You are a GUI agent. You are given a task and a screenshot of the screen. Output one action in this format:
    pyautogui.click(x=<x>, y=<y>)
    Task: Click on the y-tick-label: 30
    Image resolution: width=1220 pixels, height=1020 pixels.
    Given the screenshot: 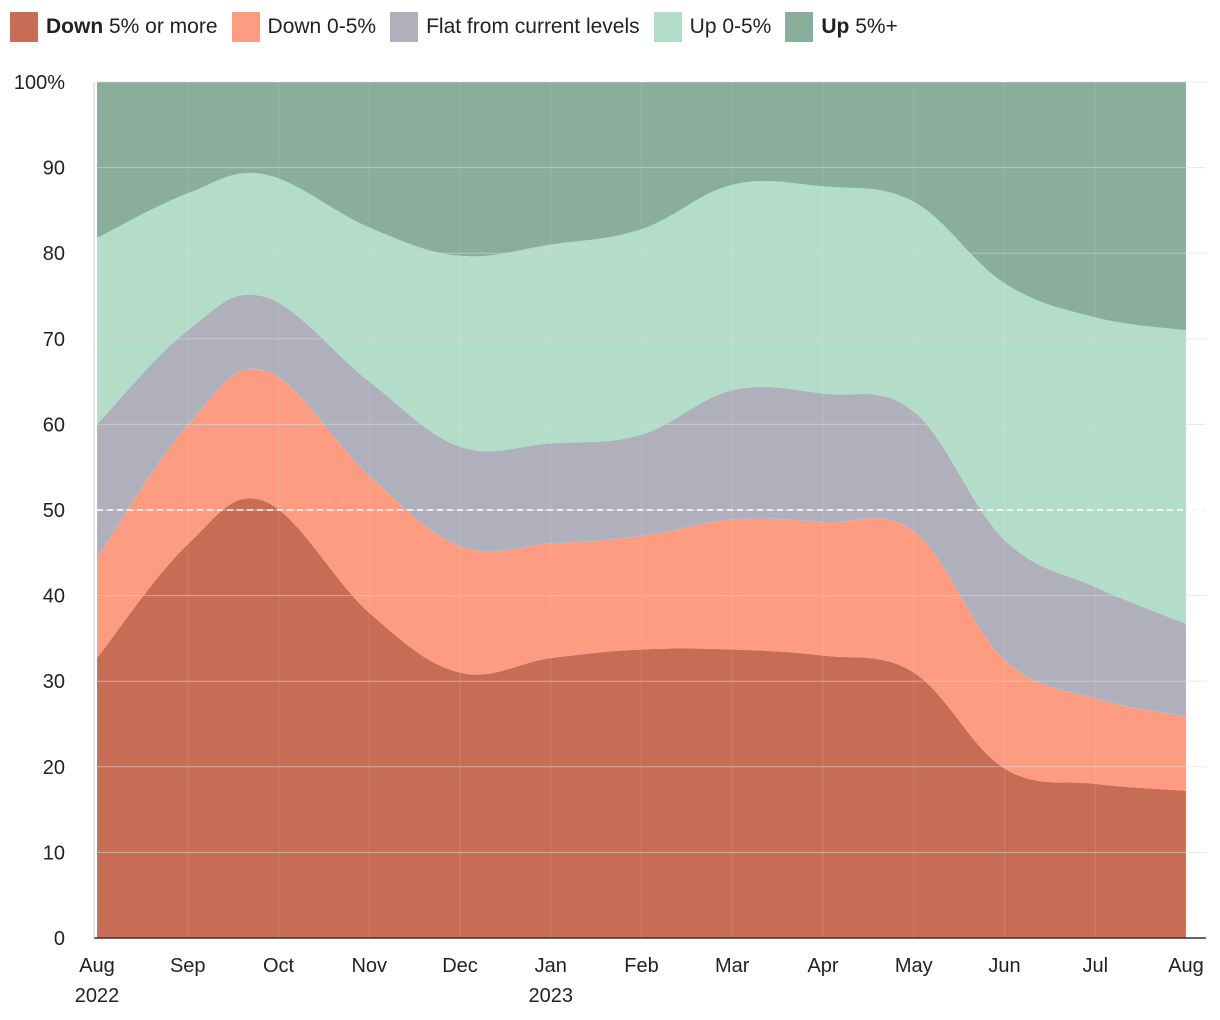 What is the action you would take?
    pyautogui.click(x=54, y=682)
    